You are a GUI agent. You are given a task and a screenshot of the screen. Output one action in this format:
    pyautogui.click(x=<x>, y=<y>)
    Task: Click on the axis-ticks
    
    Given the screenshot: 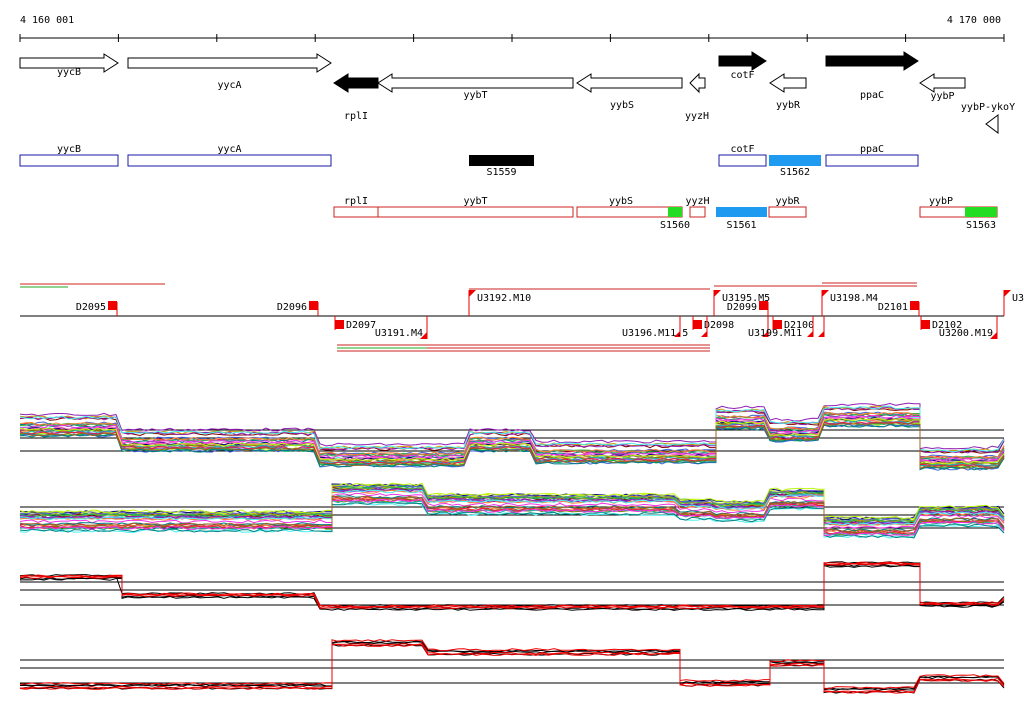 What is the action you would take?
    pyautogui.click(x=512, y=38)
    